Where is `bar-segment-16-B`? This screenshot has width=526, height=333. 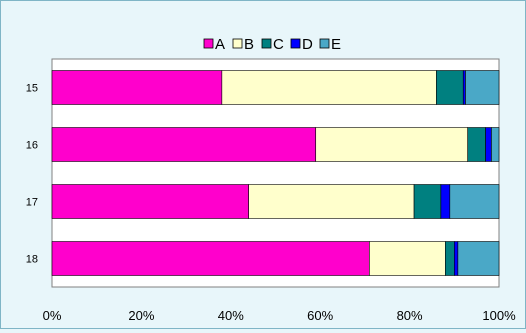
bar-segment-16-B is located at coordinates (392, 144).